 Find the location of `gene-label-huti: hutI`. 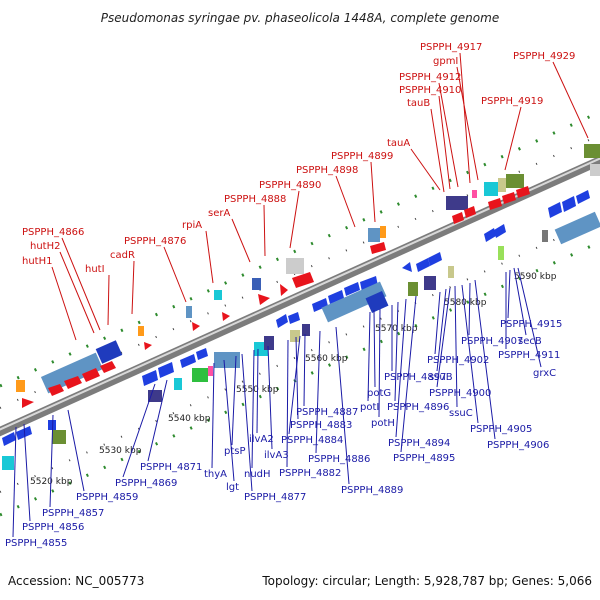

gene-label-huti: hutI is located at coordinates (95, 269).